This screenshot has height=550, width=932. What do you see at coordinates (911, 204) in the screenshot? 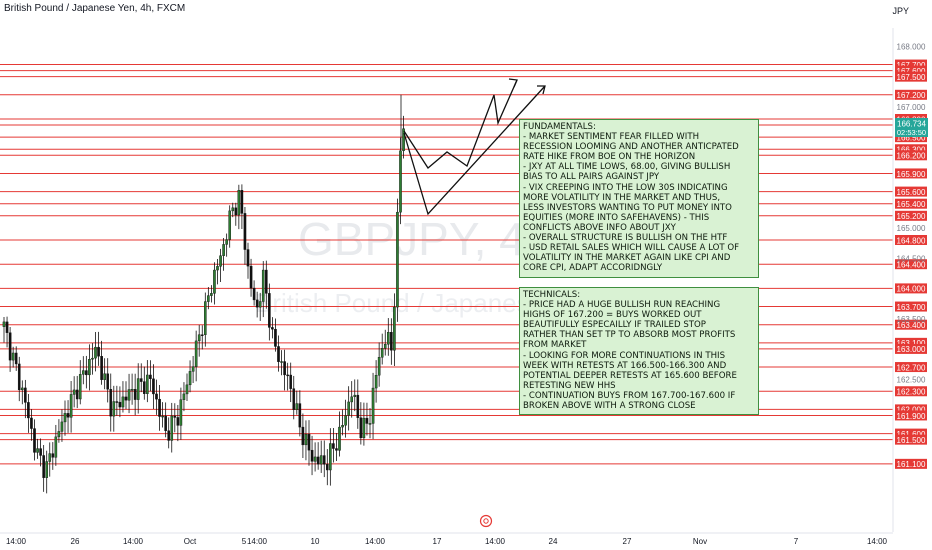
I see `svg-text: 165.400` at bounding box center [911, 204].